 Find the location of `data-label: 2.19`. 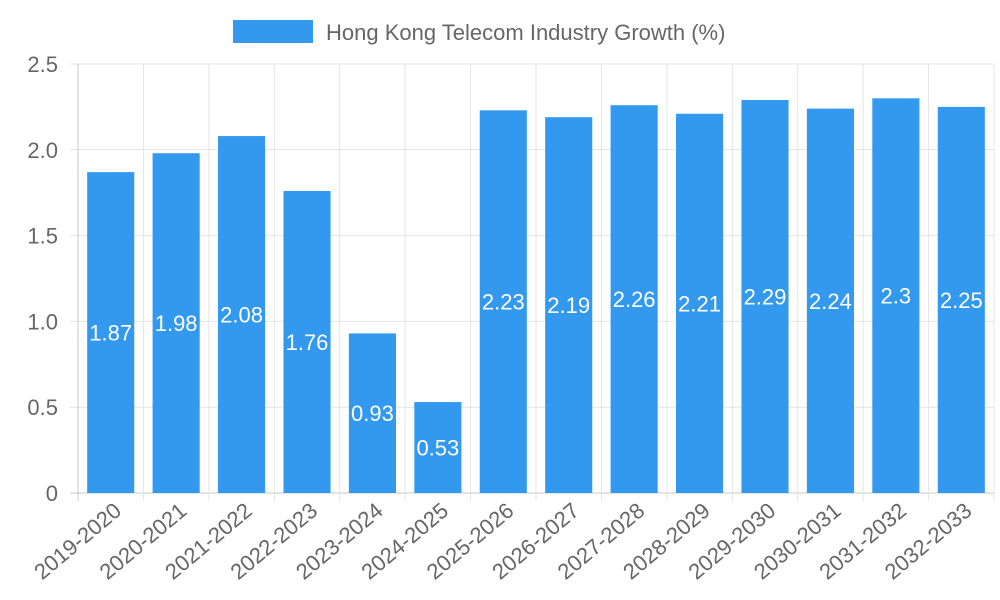

data-label: 2.19 is located at coordinates (568, 305).